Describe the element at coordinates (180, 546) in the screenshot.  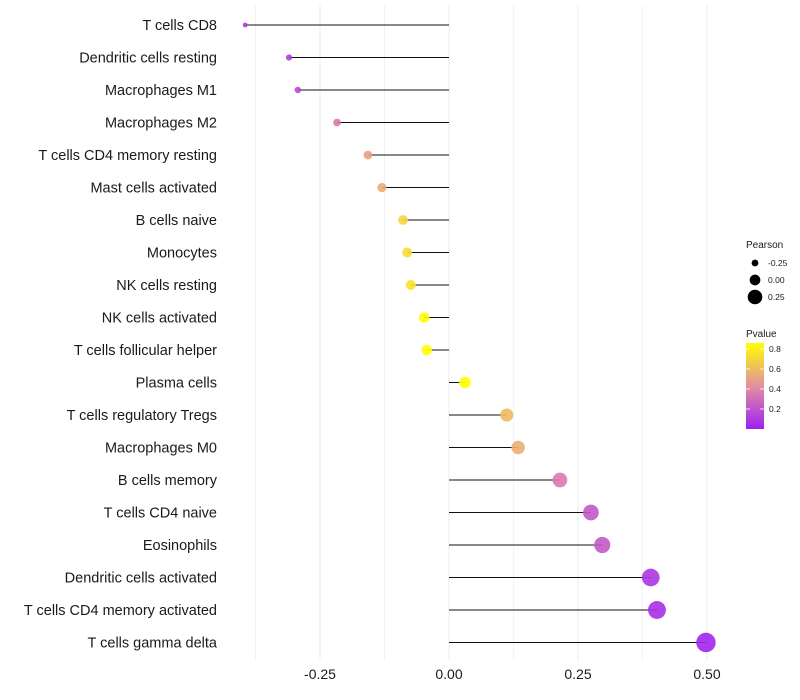
I see `y-category-label: Eosinophils` at that location.